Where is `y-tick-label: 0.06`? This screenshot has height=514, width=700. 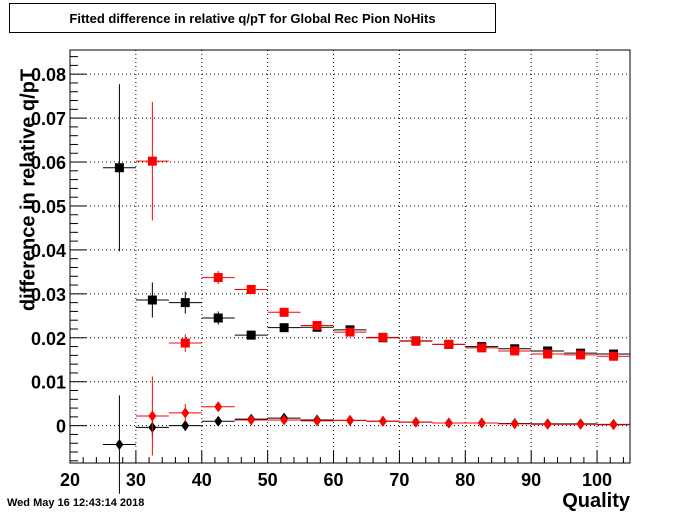 y-tick-label: 0.06 is located at coordinates (48, 163).